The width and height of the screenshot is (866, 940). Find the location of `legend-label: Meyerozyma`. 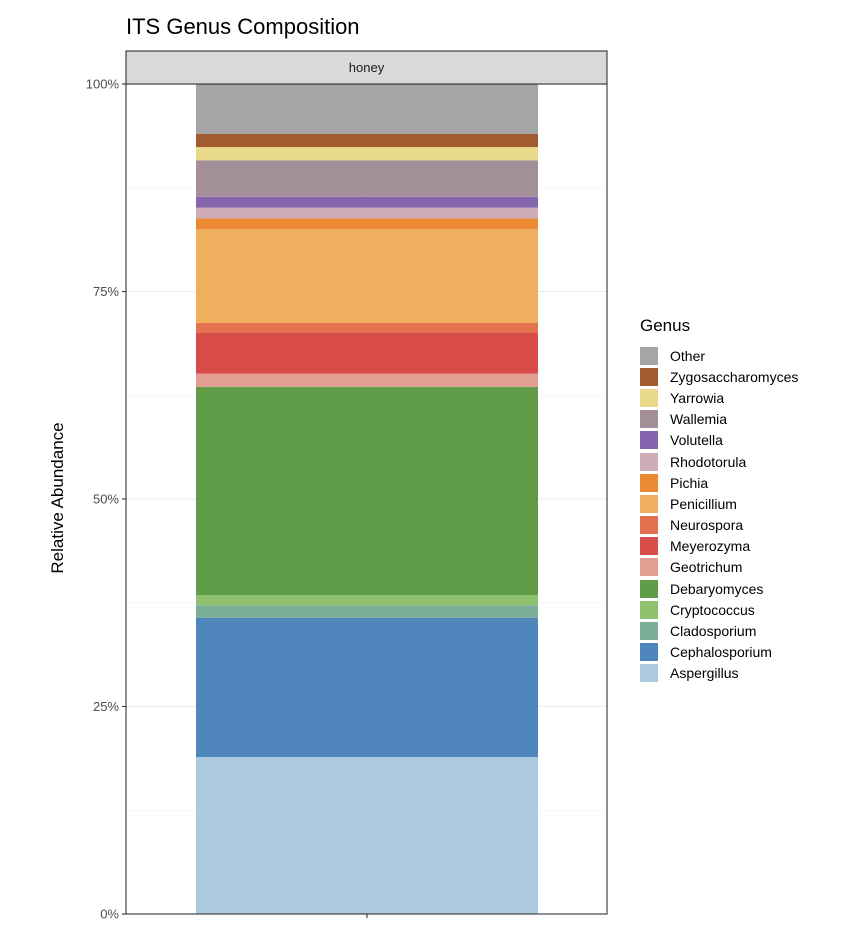

legend-label: Meyerozyma is located at coordinates (710, 546).